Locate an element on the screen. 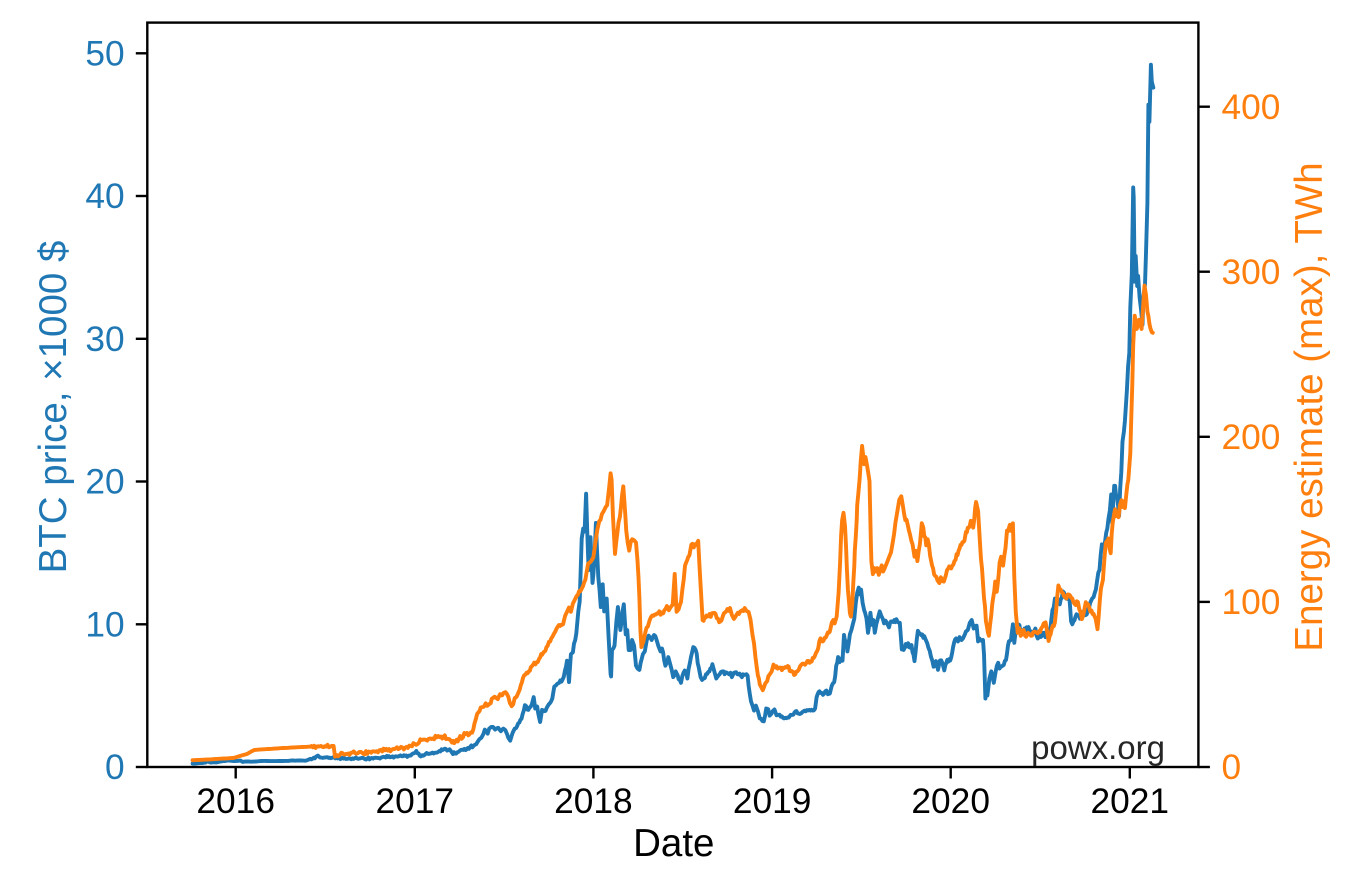 This screenshot has width=1353, height=894. svg-text: 2018 is located at coordinates (593, 801).